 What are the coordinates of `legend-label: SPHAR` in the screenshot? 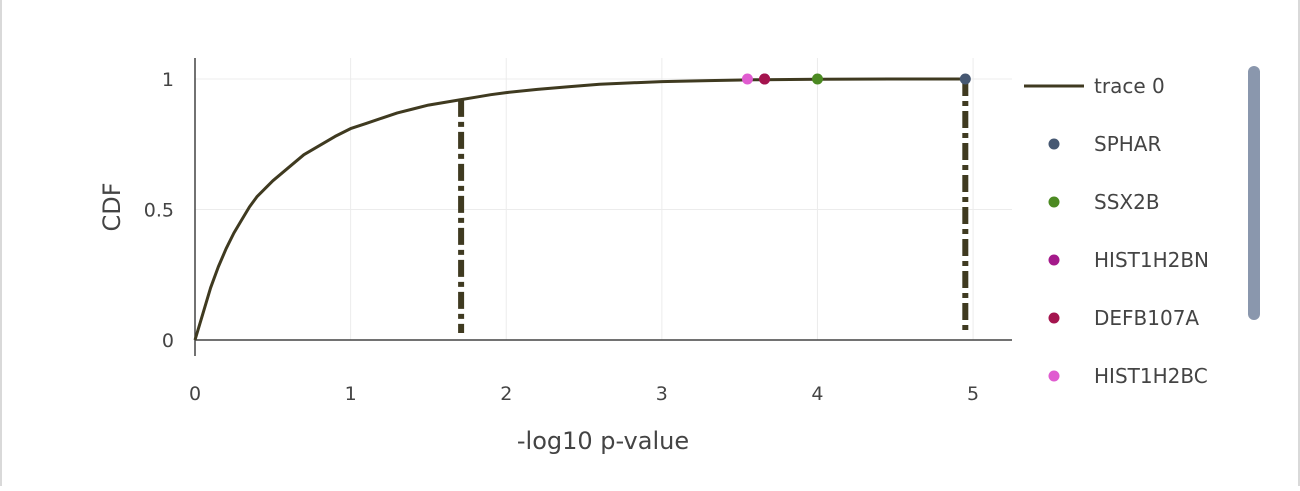 It's located at (1127, 144).